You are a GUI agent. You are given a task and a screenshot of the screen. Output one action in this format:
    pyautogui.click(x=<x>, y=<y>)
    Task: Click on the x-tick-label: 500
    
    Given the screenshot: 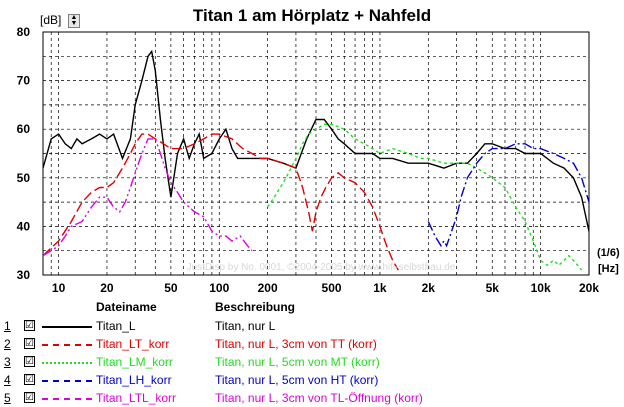 What is the action you would take?
    pyautogui.click(x=332, y=288)
    